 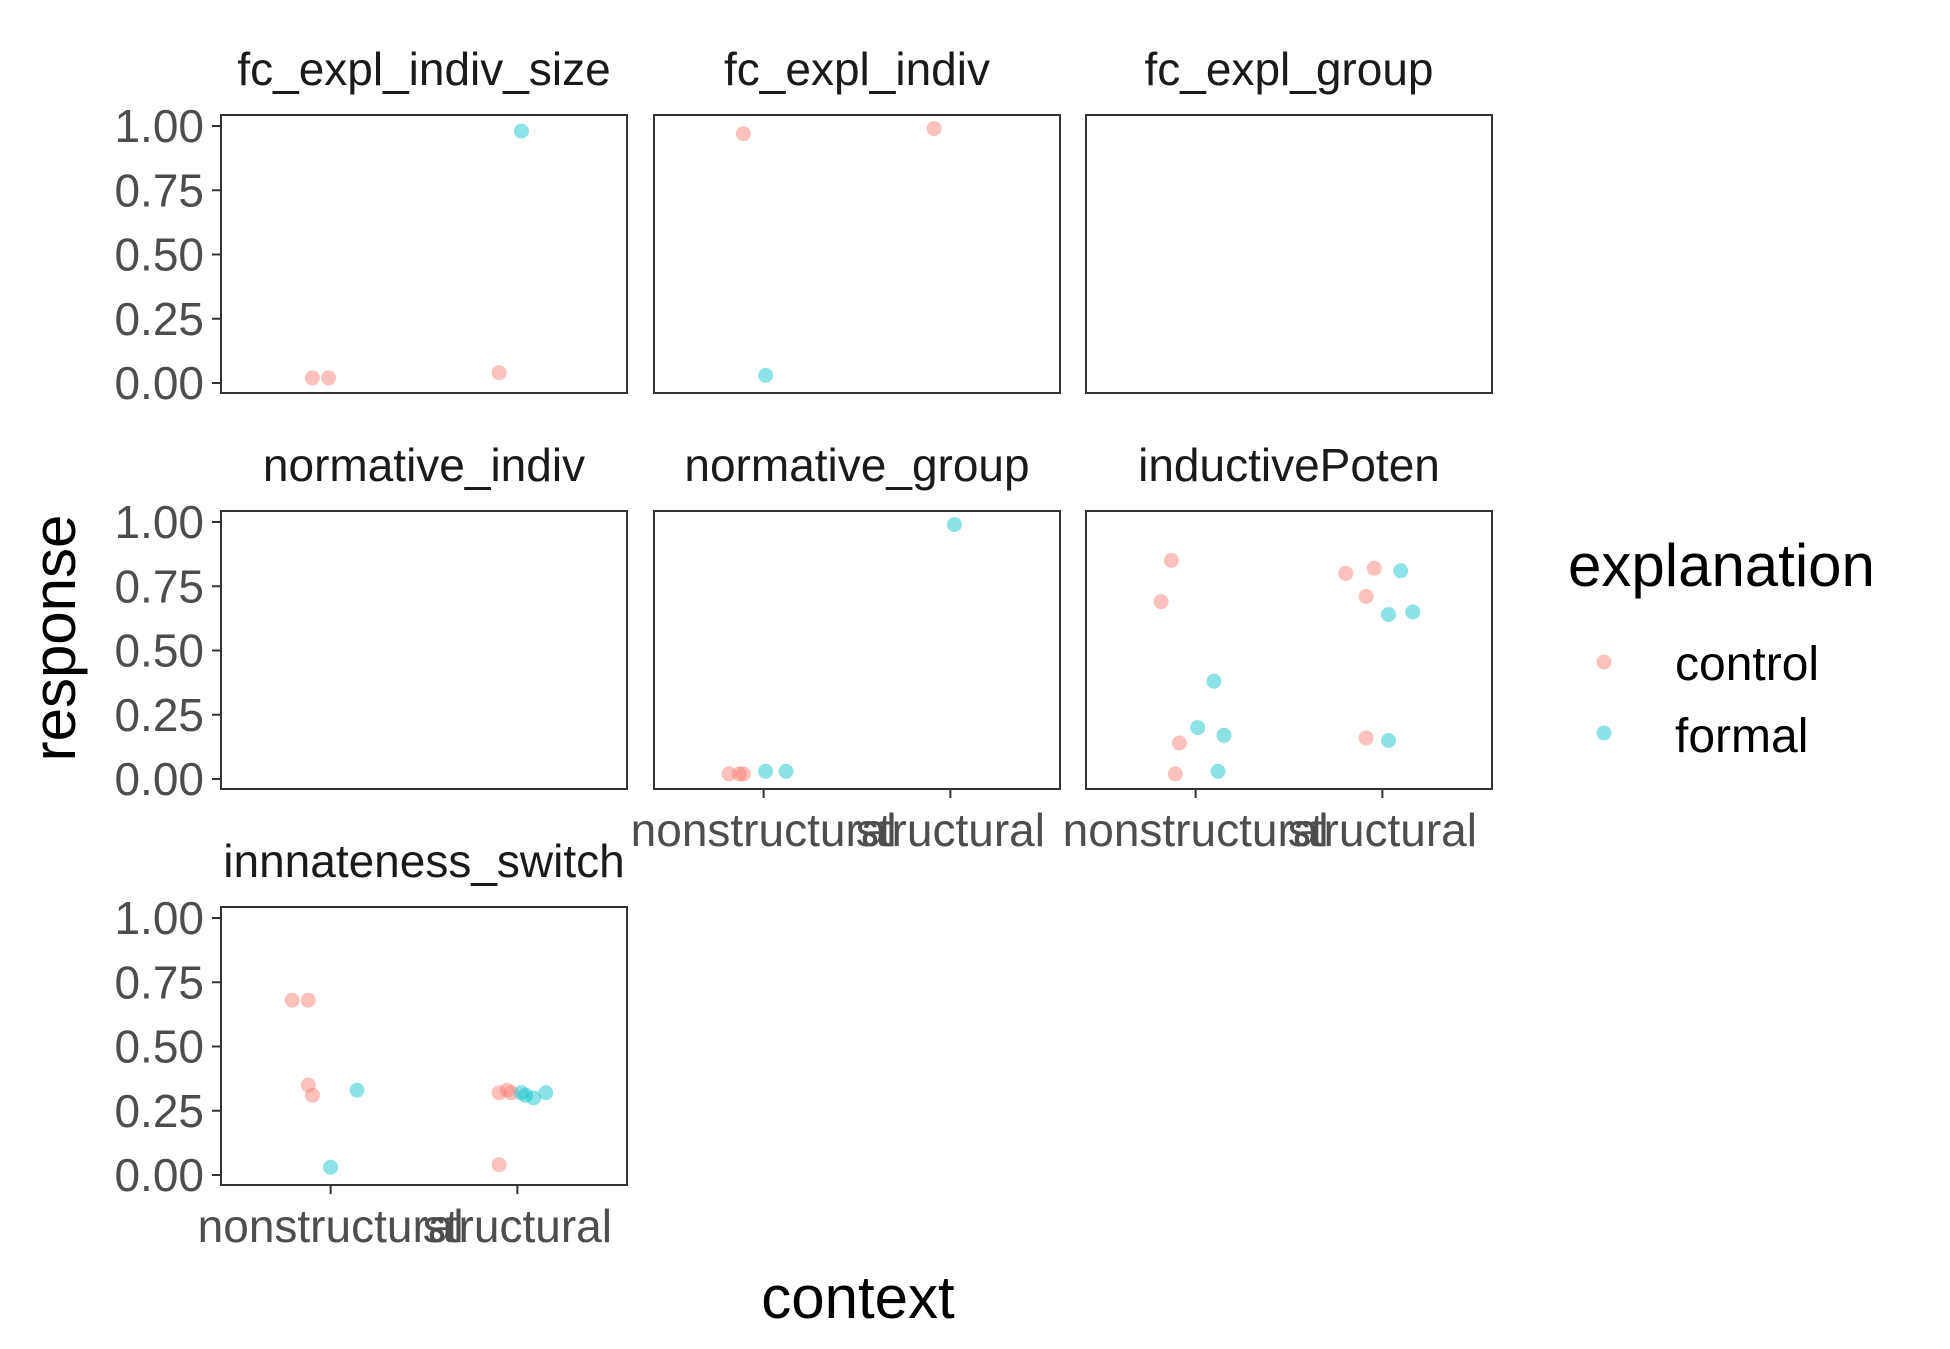 What do you see at coordinates (857, 69) in the screenshot?
I see `facet-strip-label: fc_expl_indiv` at bounding box center [857, 69].